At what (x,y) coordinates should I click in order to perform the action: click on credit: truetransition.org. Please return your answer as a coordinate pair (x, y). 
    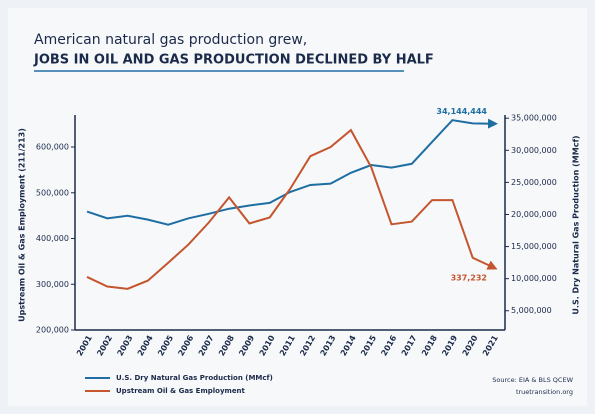
    Looking at the image, I should click on (544, 392).